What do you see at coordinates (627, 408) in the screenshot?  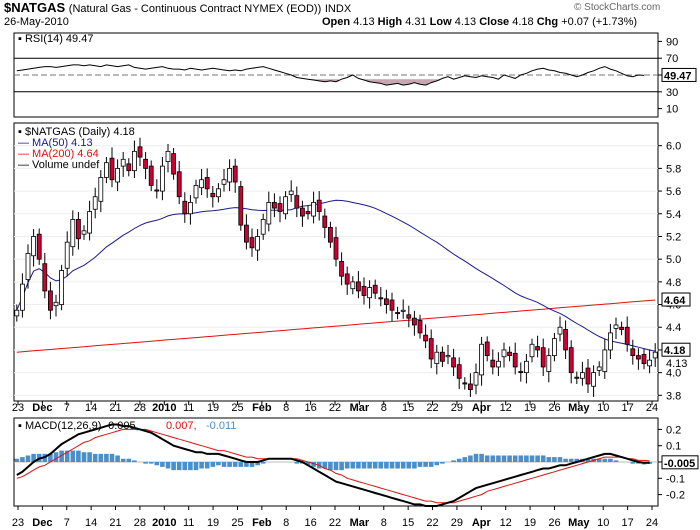 I see `x-tick-label: 17` at bounding box center [627, 408].